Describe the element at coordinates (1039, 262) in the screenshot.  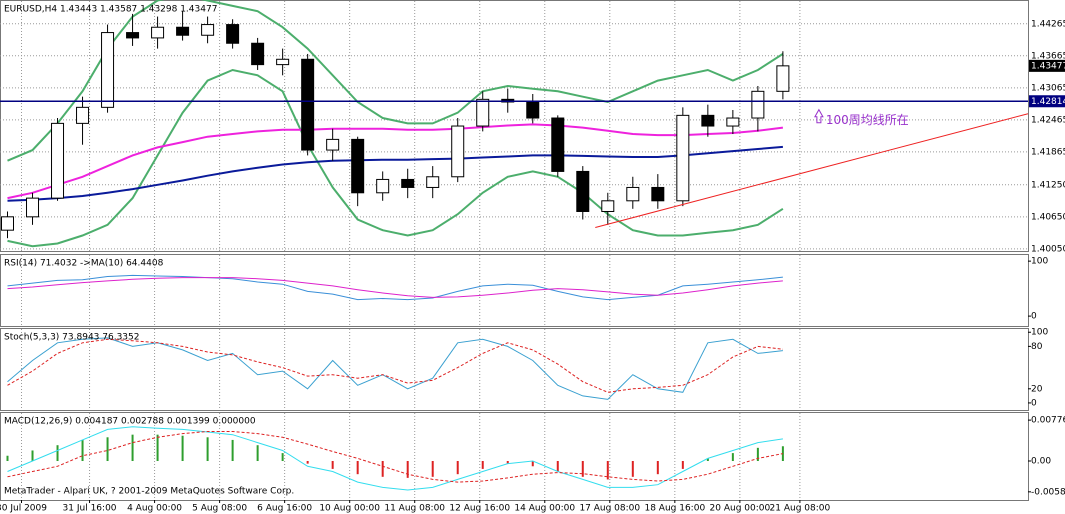
I see `y-tick-label: 100` at that location.